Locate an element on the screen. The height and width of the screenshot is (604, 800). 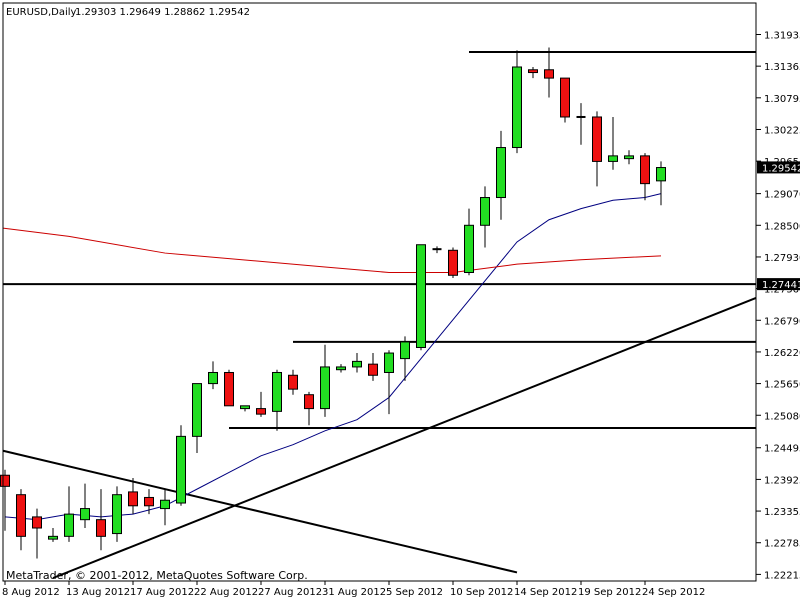
price-tick-label-12: 1.25080 is located at coordinates (782, 416).